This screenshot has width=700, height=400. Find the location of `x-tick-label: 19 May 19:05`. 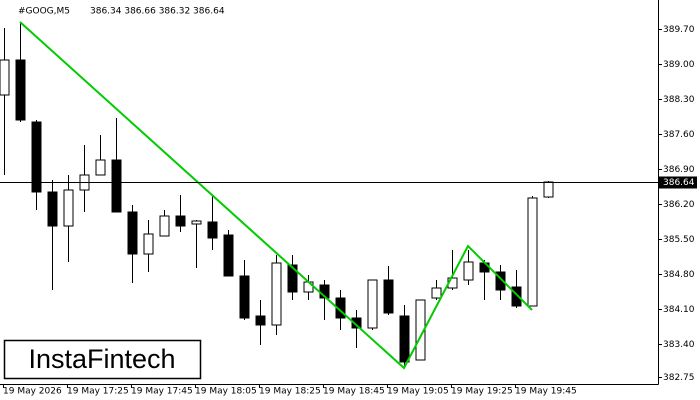

x-tick-label: 19 May 19:05 is located at coordinates (418, 392).